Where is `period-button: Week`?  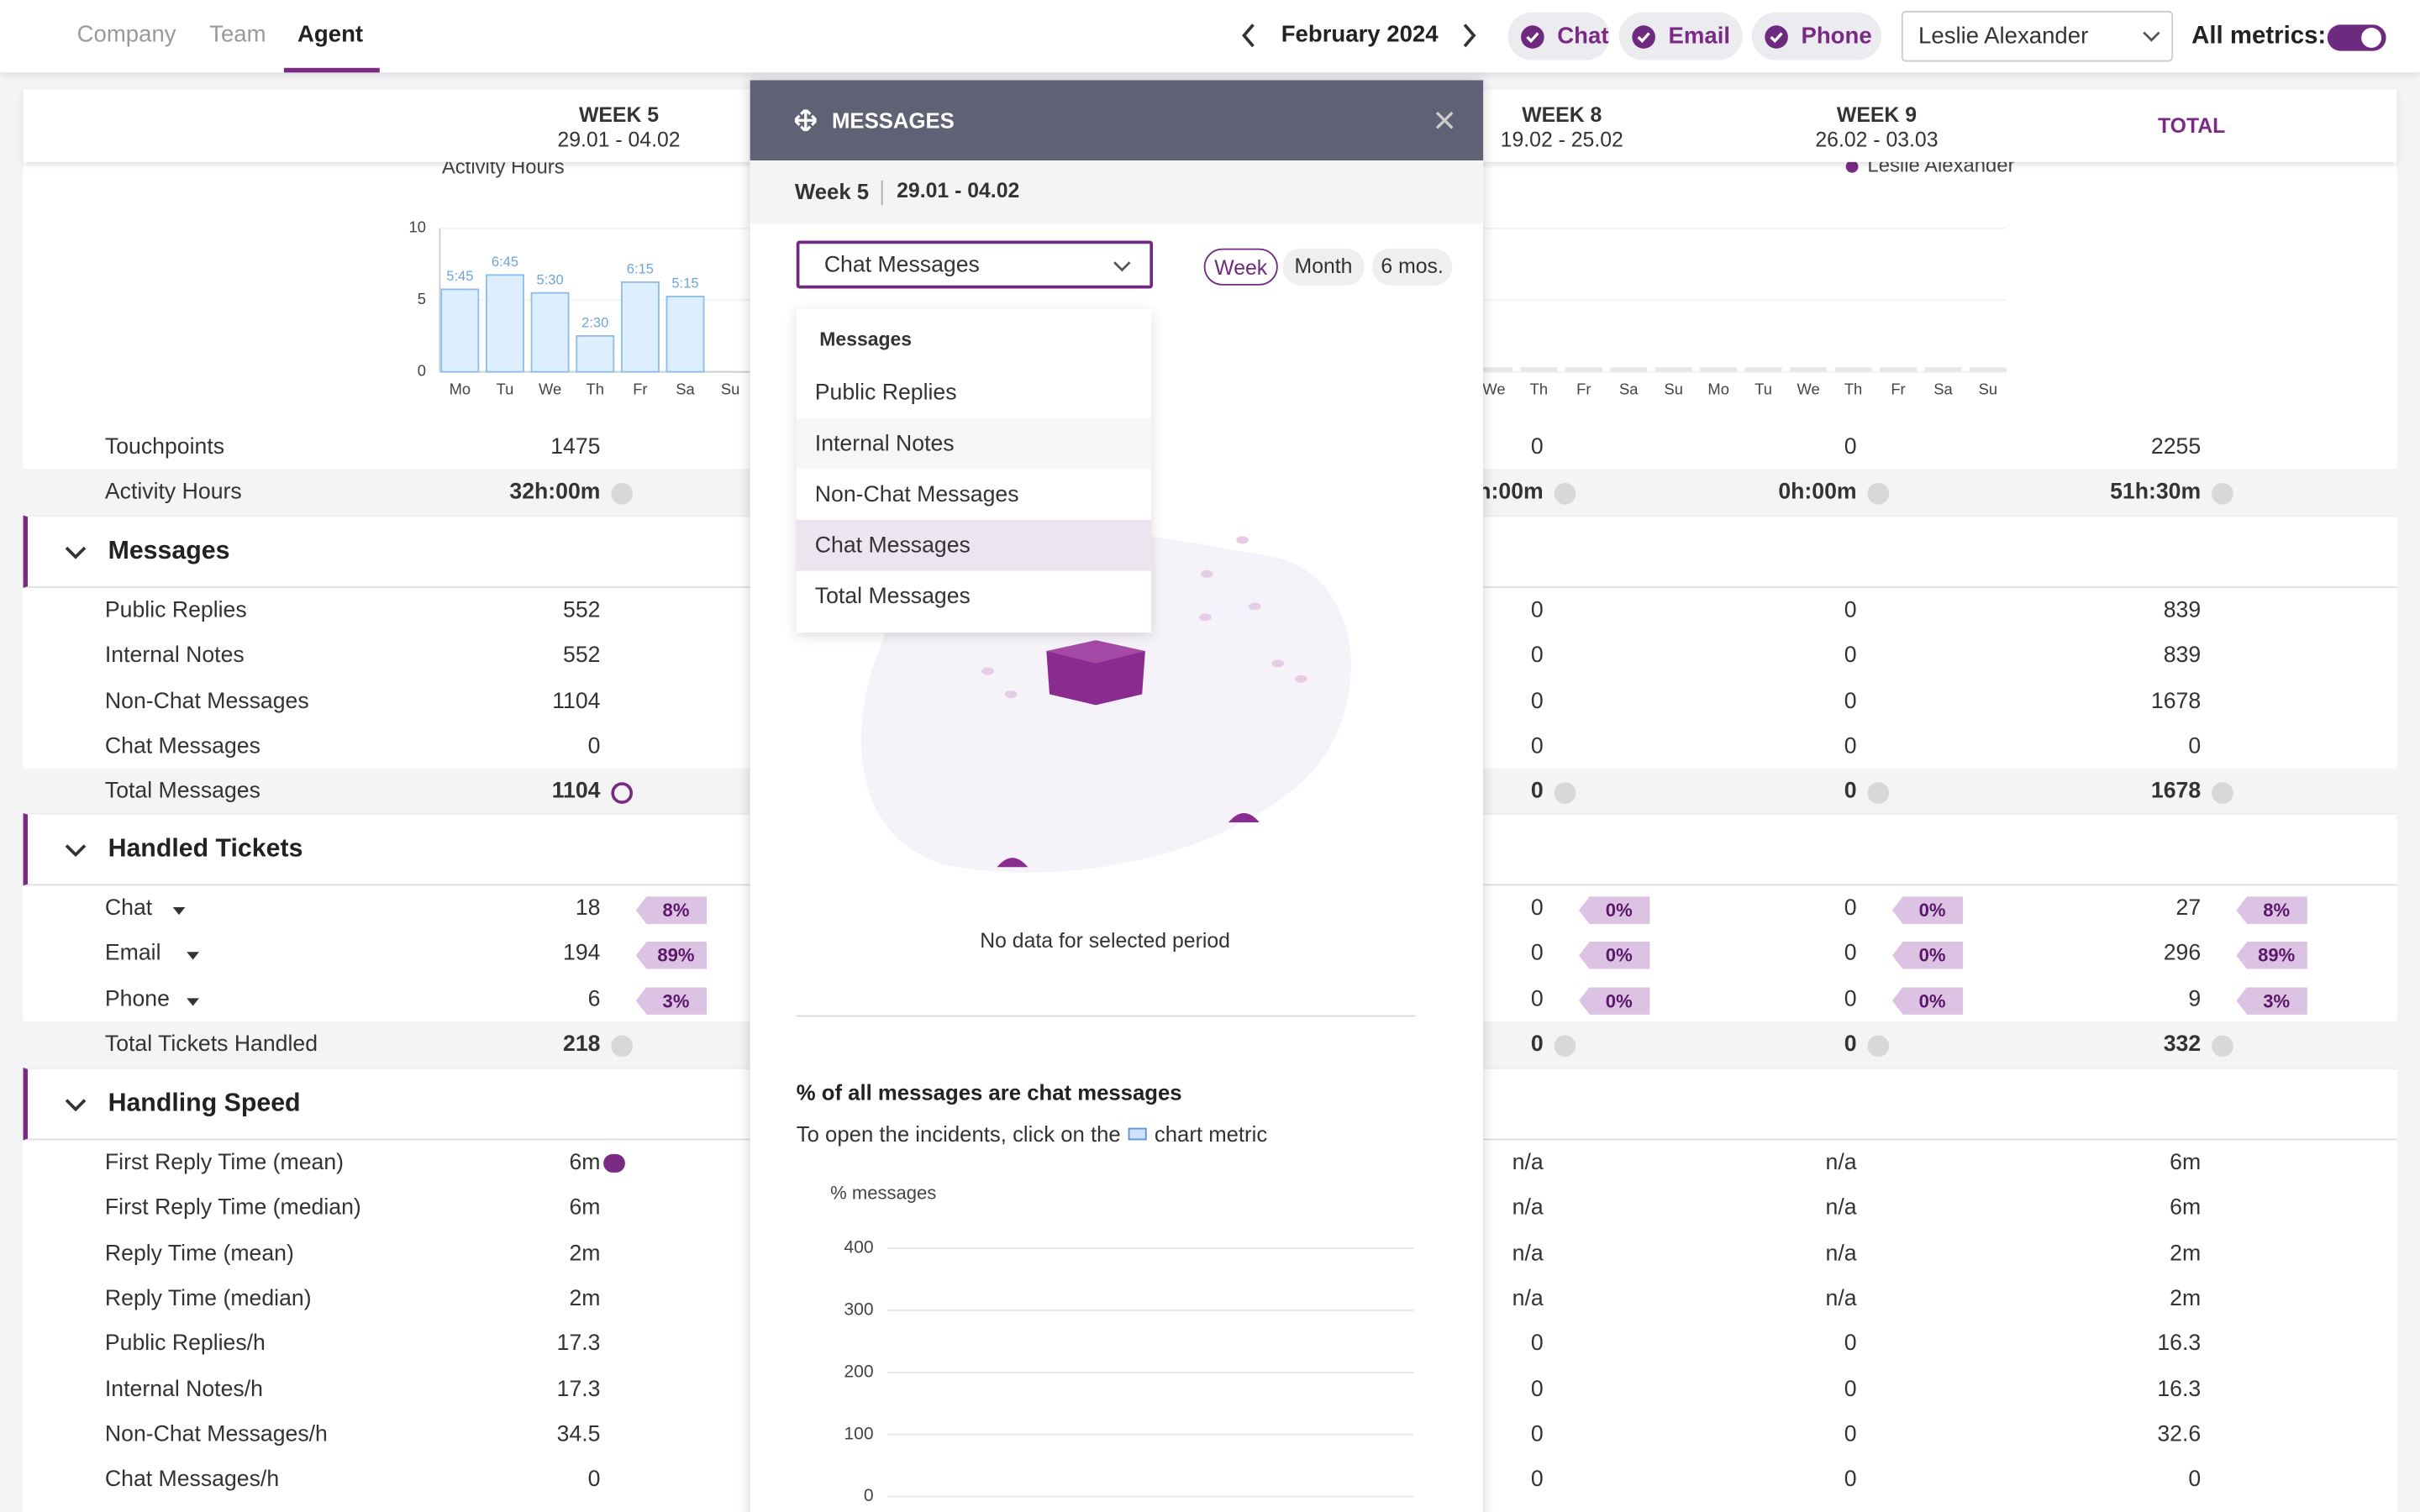 period-button: Week is located at coordinates (1240, 267).